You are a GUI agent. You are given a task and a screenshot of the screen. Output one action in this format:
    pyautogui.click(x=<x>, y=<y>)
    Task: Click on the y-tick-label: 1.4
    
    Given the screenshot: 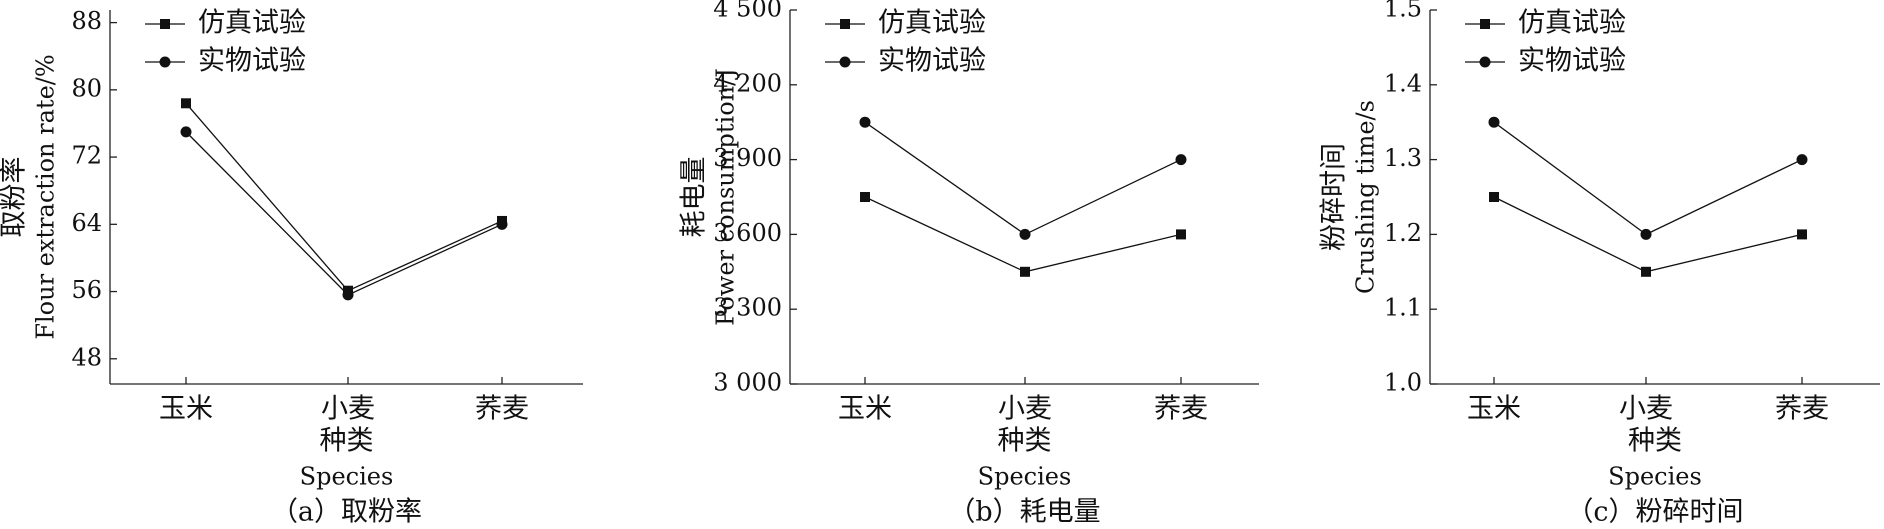 What is the action you would take?
    pyautogui.click(x=1403, y=83)
    